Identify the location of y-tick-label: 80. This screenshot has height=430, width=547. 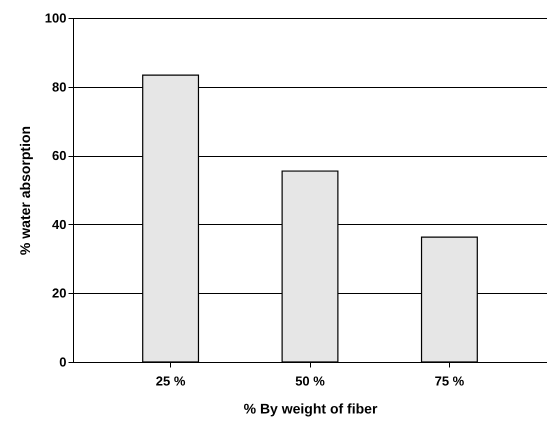
(59, 86).